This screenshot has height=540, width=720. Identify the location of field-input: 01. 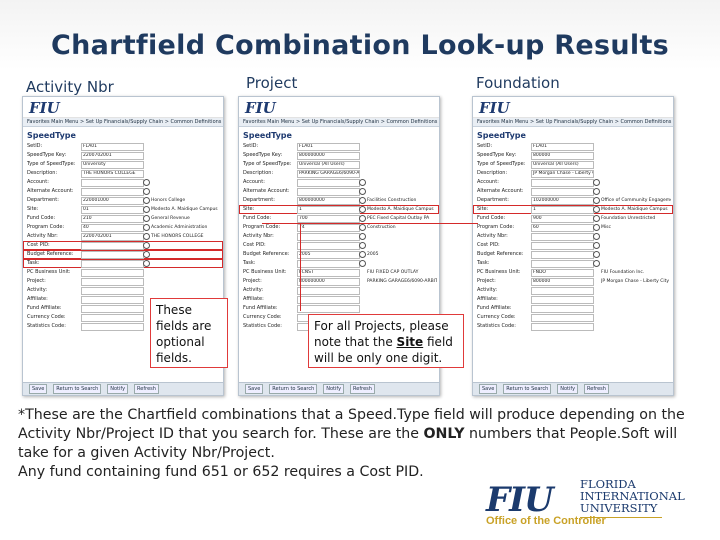
(112, 210).